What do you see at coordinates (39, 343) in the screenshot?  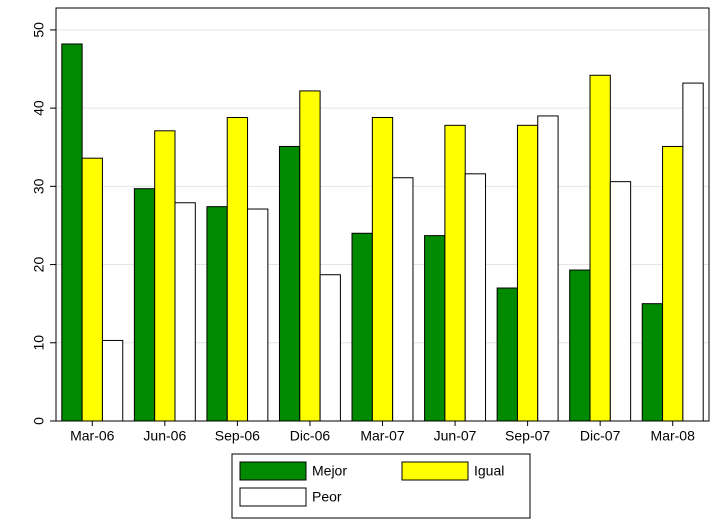 I see `y-tick-label: 10` at bounding box center [39, 343].